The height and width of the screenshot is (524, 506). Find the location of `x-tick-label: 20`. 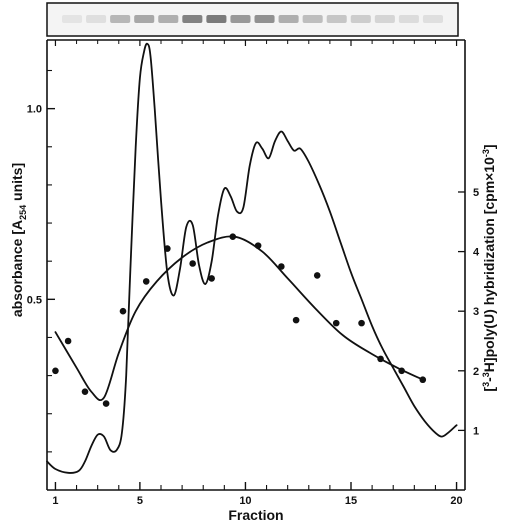

x-tick-label: 20 is located at coordinates (456, 501).